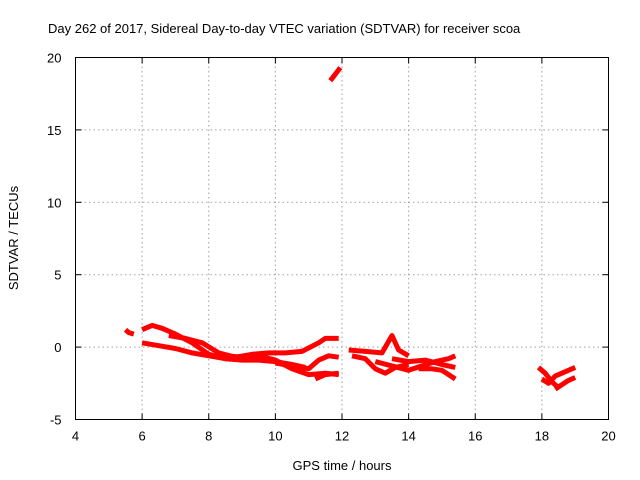  Describe the element at coordinates (342, 465) in the screenshot. I see `x-axis-label: GPS time / hours` at that location.